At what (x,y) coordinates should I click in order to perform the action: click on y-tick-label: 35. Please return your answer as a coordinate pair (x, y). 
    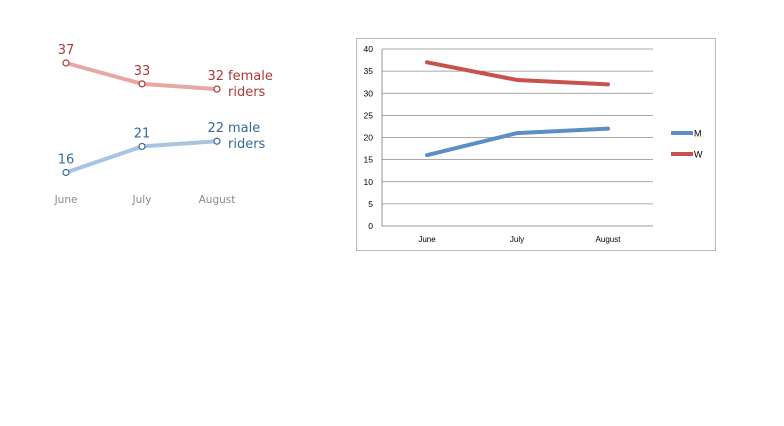
    Looking at the image, I should click on (369, 71).